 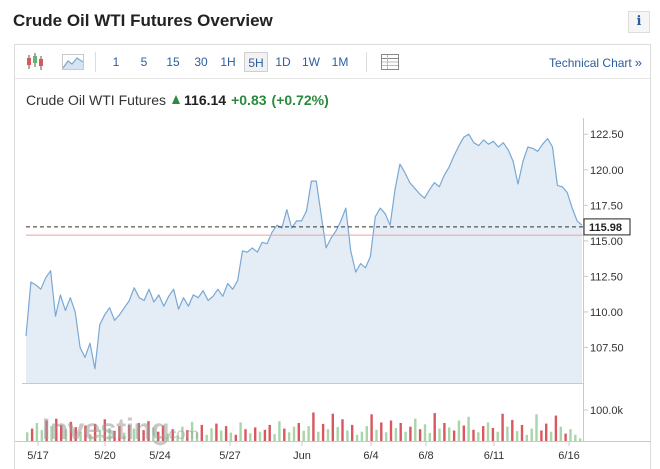 I want to click on timeframe-5: 5, so click(x=144, y=62).